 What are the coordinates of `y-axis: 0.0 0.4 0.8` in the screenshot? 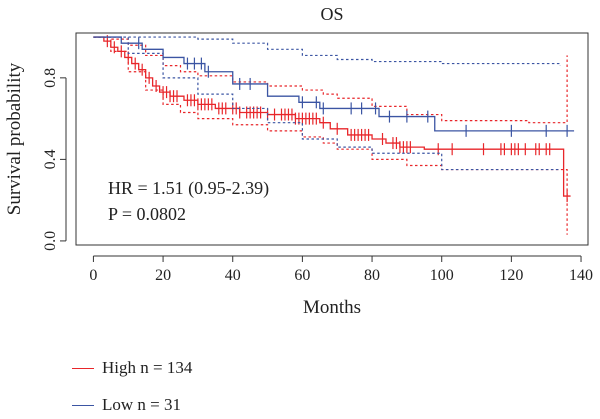 It's located at (54, 159).